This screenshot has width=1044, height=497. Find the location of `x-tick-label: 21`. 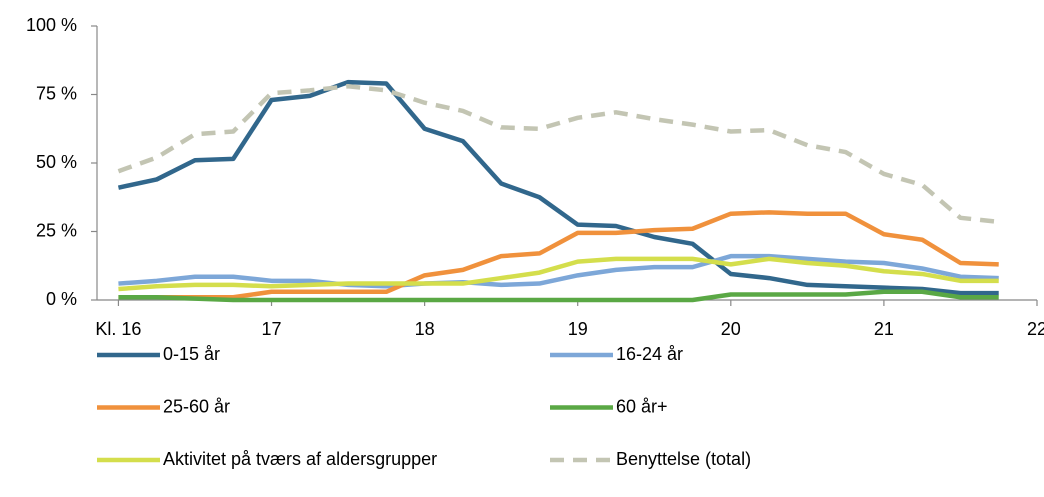

x-tick-label: 21 is located at coordinates (884, 329).